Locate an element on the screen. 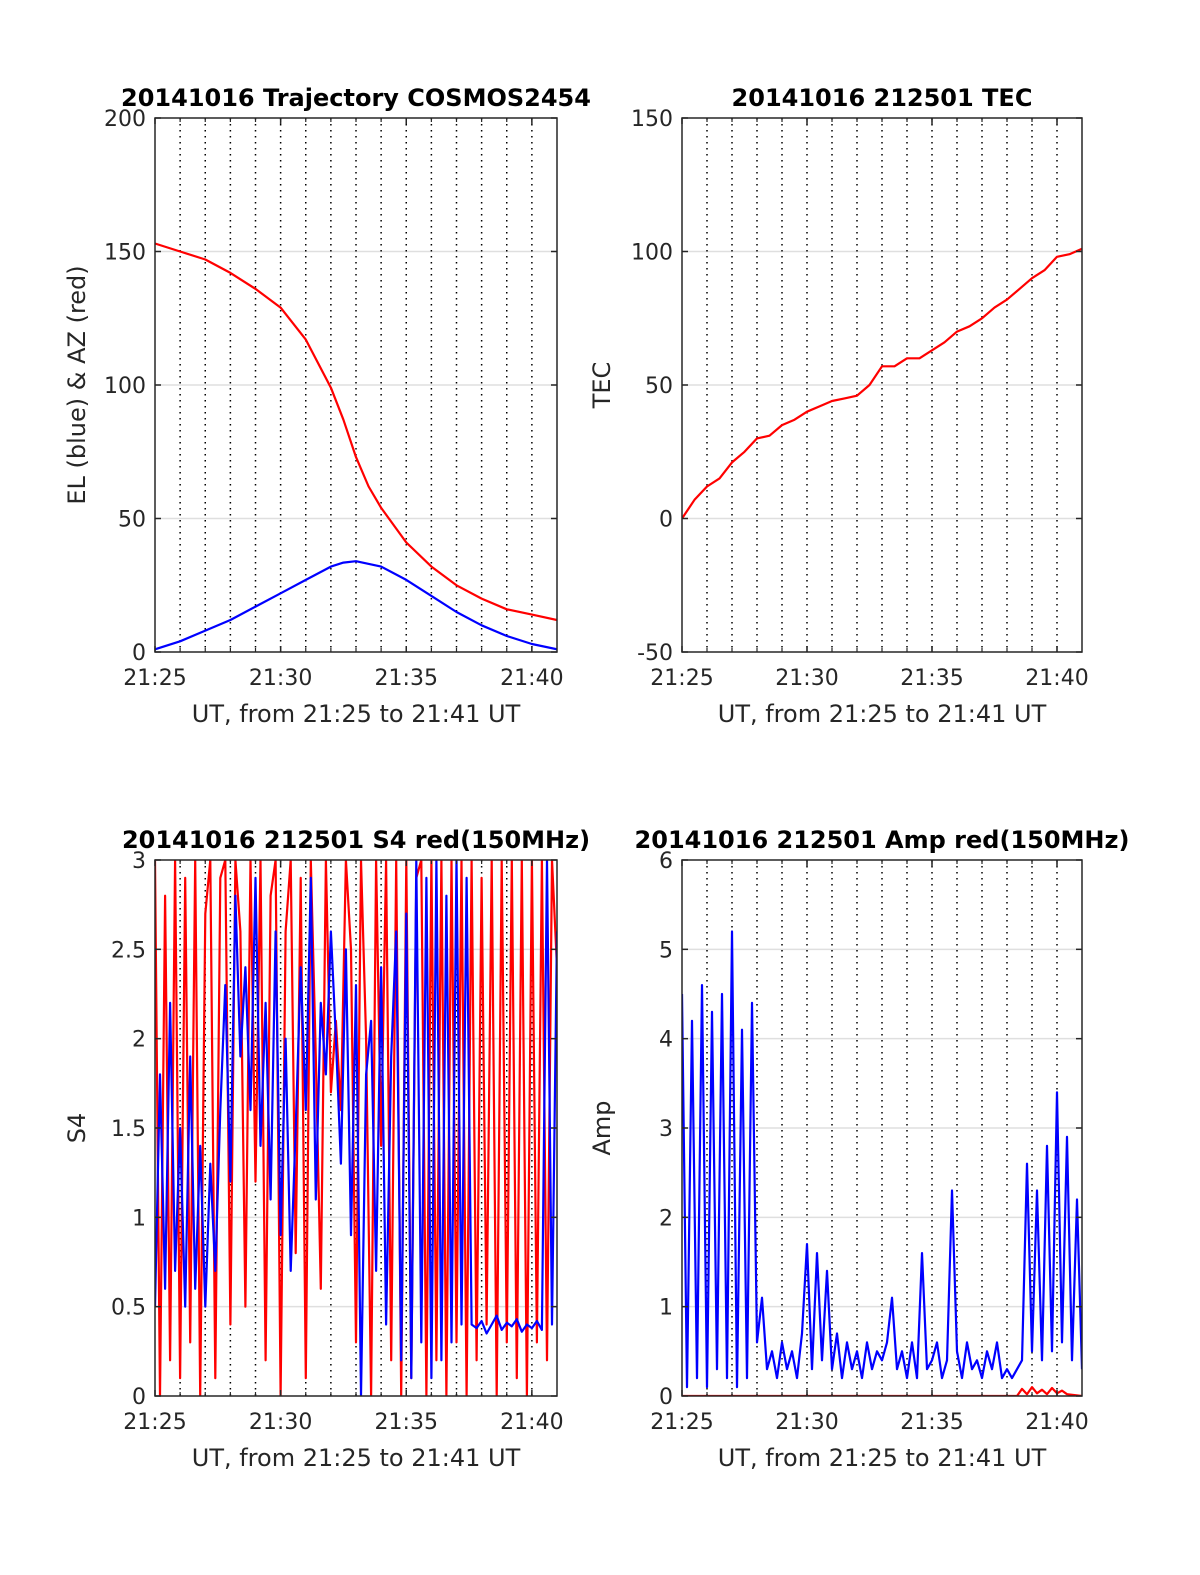  s4-ytick-label: 1.5 is located at coordinates (128, 1129).